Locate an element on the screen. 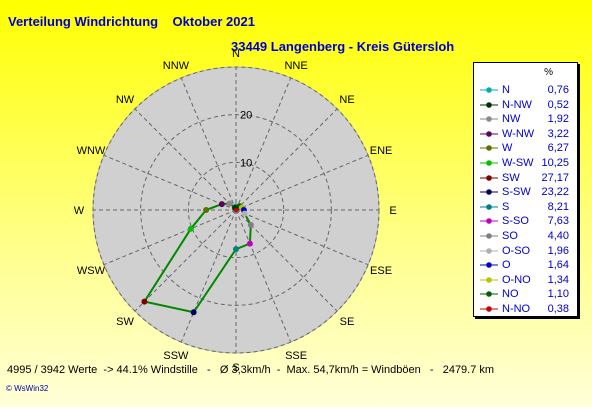 This screenshot has height=407, width=592. legend-item-value: 10,25 is located at coordinates (555, 163).